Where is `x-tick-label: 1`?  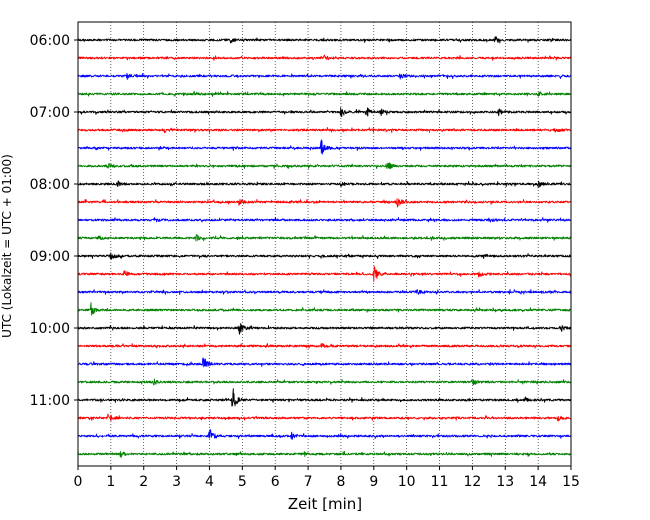 x-tick-label: 1 is located at coordinates (110, 482).